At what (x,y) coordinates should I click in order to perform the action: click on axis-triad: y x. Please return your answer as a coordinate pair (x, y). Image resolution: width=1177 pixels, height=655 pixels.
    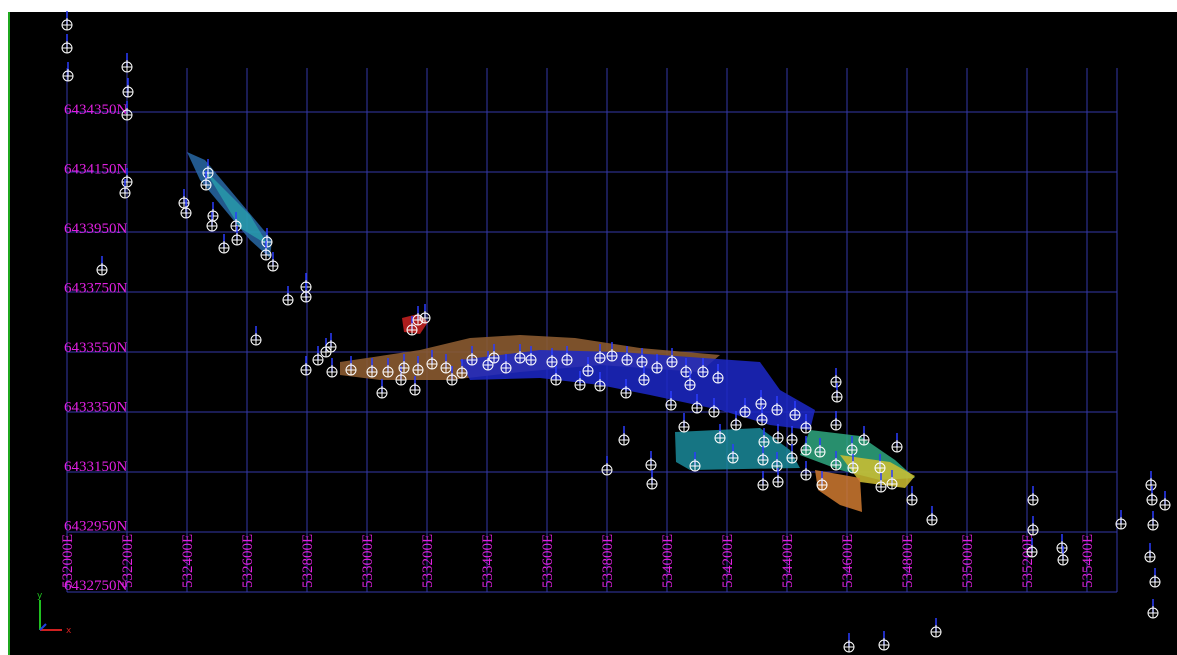
    Looking at the image, I should click on (54, 613).